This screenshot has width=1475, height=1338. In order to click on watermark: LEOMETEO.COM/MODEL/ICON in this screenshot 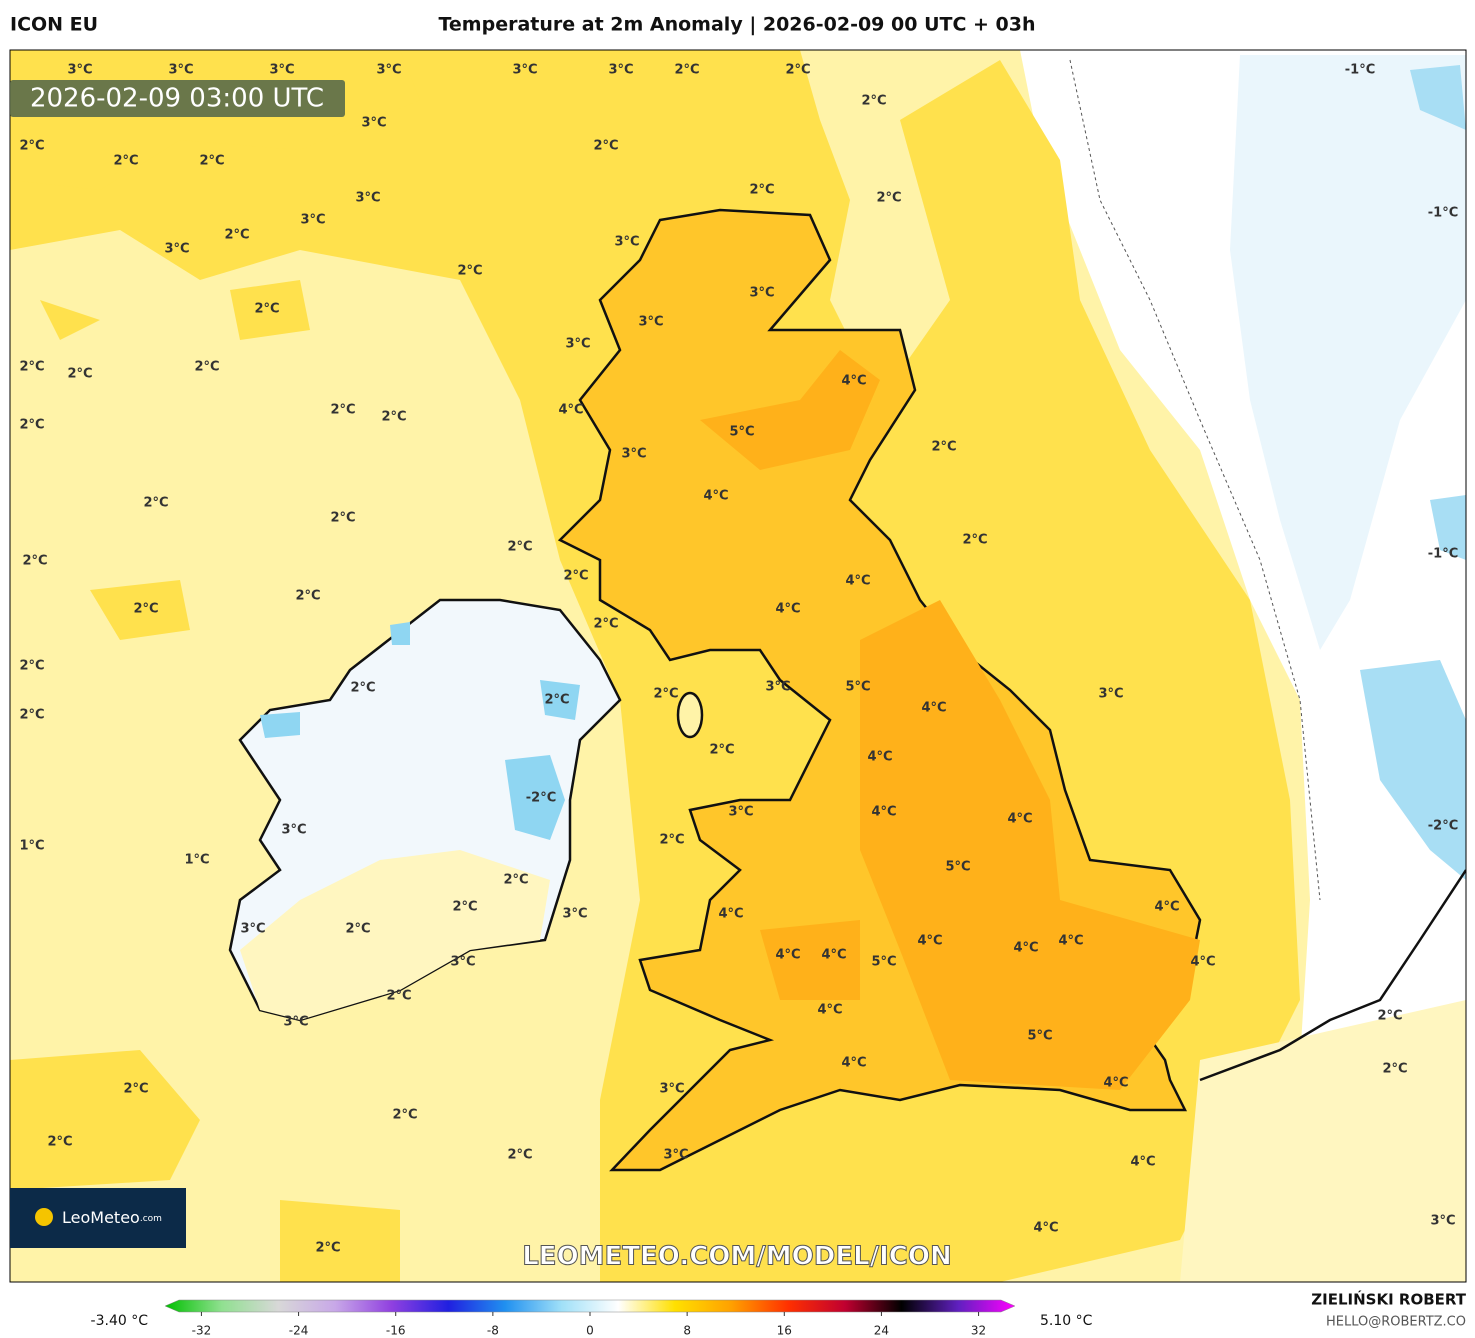, I will do `click(737, 1257)`.